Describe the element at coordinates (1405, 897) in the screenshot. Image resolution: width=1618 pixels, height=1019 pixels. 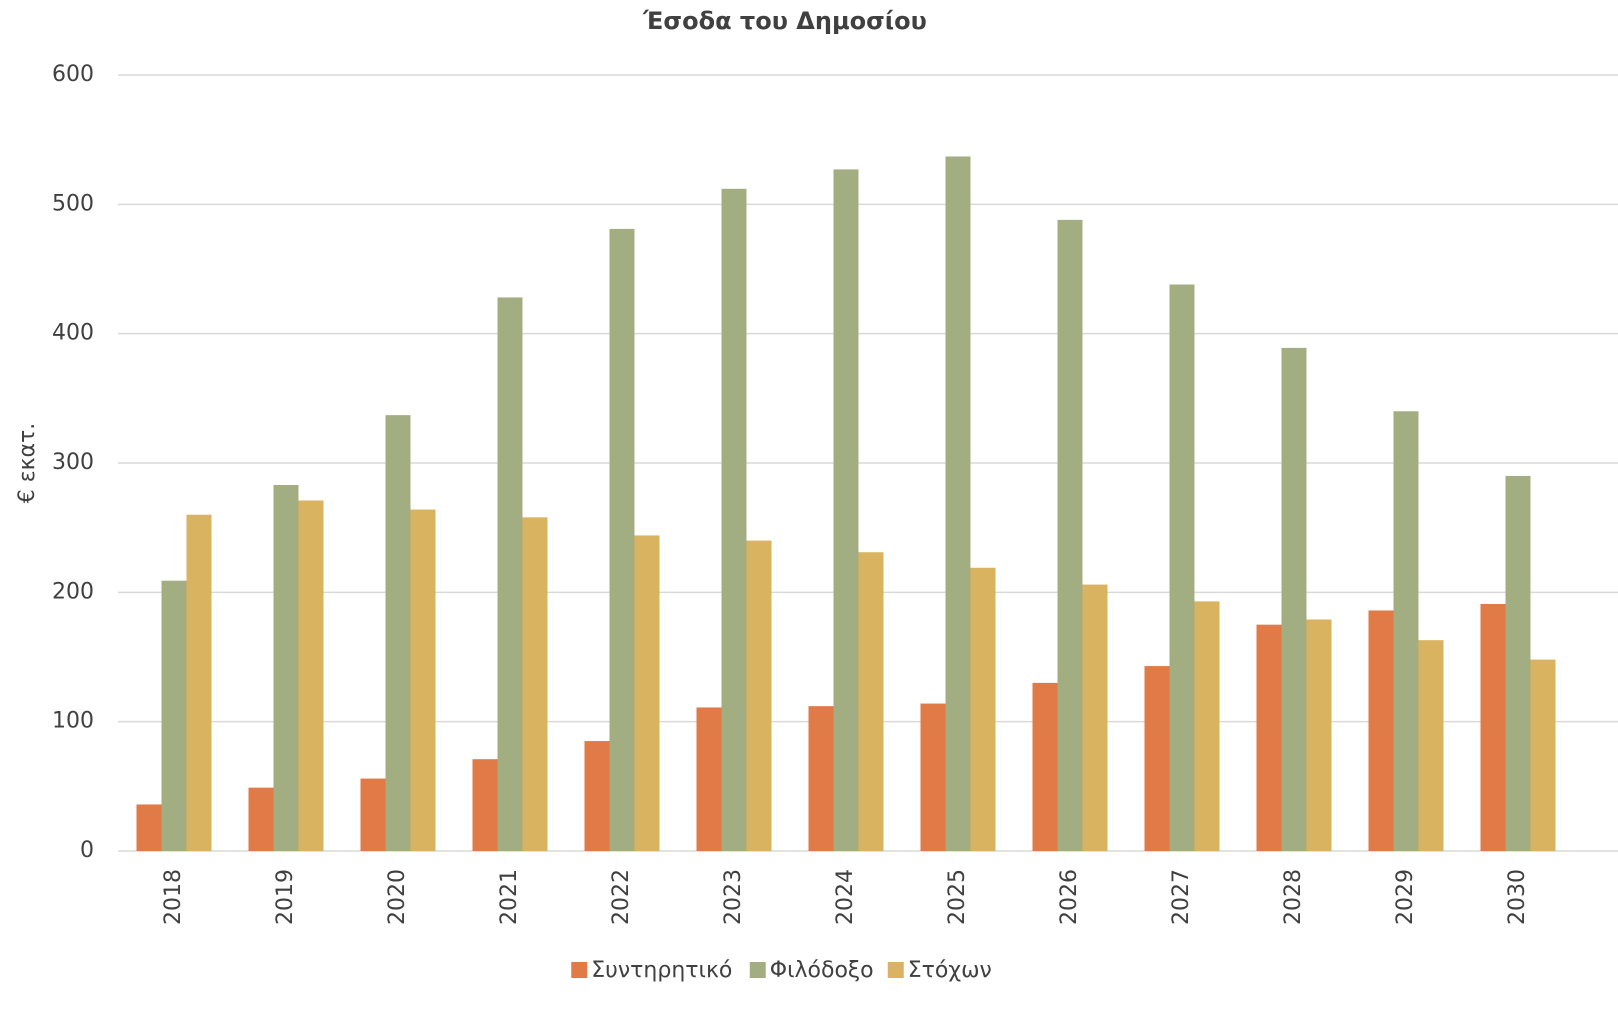
I see `x-tick-label: 2029` at that location.